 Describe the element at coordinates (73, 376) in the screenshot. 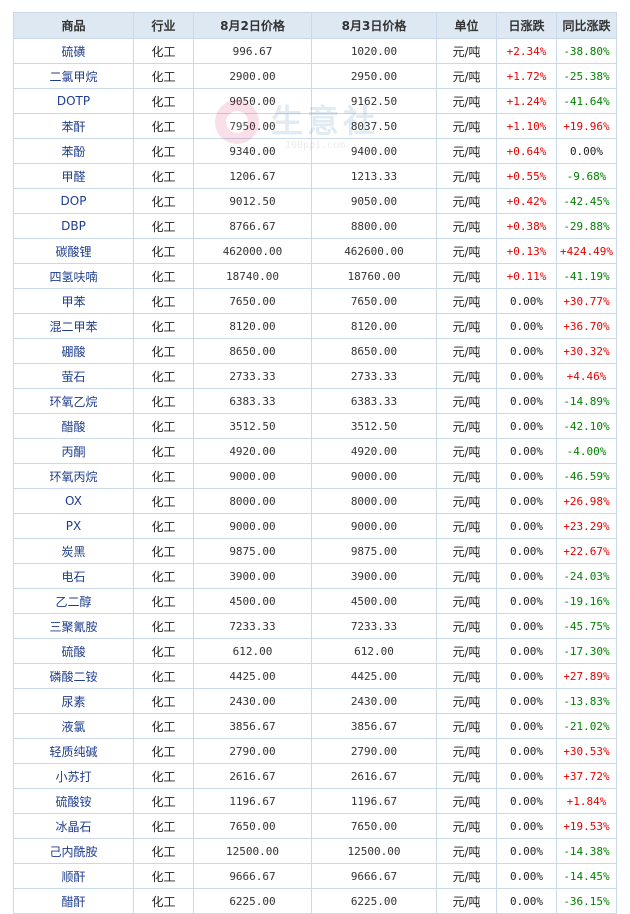

I see `cell-name: 萤石` at that location.